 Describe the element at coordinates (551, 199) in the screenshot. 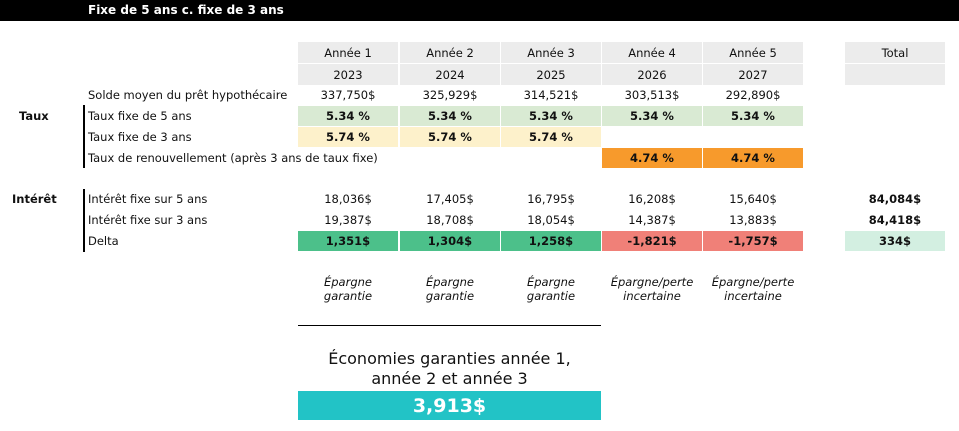

I see `interest-5y-cell: 16,795$` at that location.